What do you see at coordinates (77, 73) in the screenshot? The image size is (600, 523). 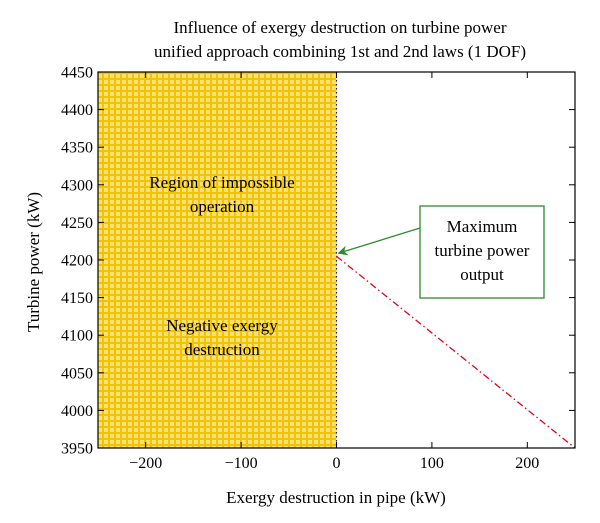 I see `y-tick-label: 4450` at bounding box center [77, 73].